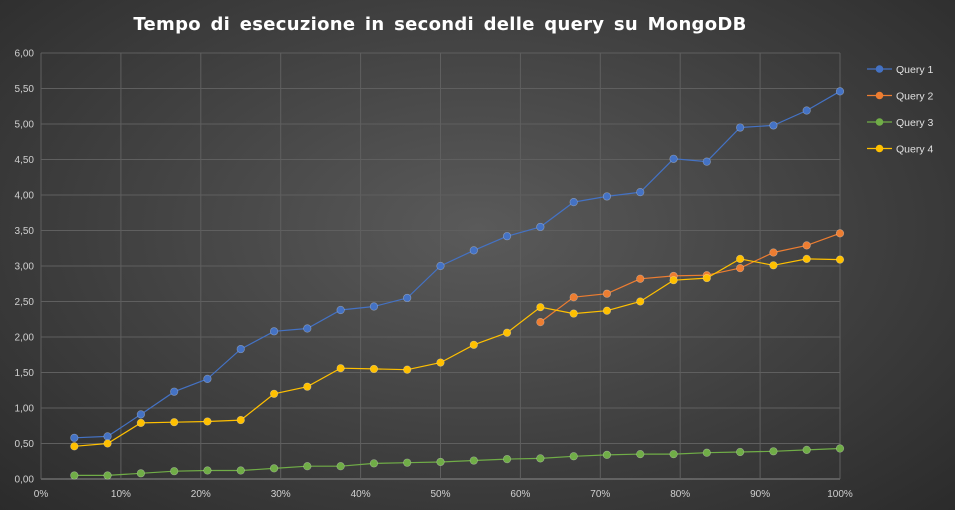 The width and height of the screenshot is (955, 510). I want to click on x-tick-label: 90%, so click(760, 494).